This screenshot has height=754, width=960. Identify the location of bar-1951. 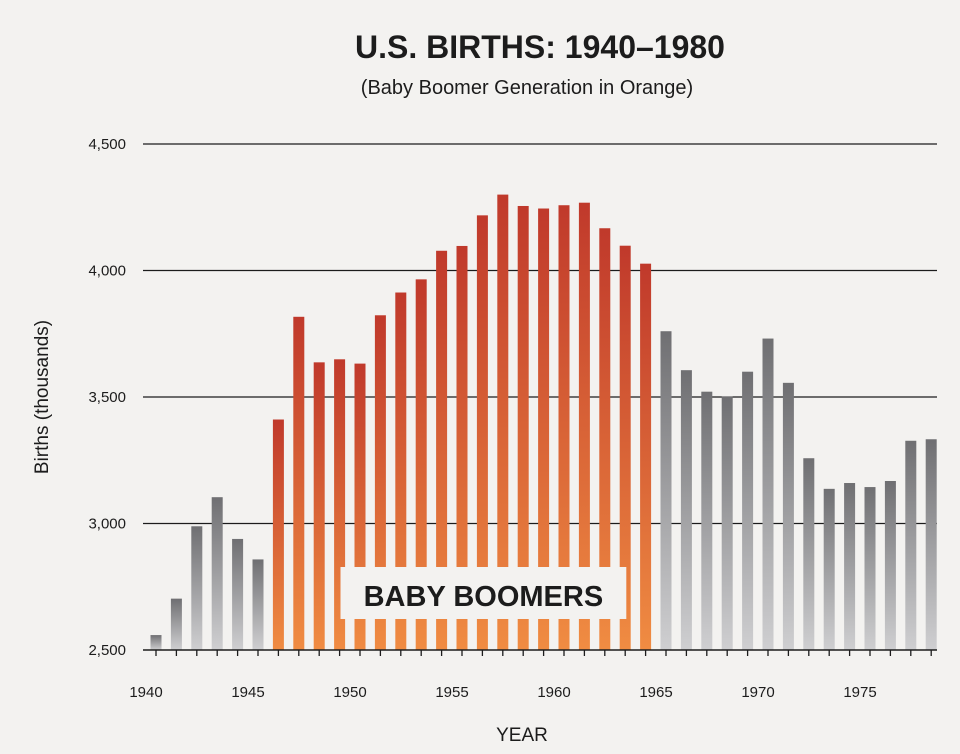
(380, 482).